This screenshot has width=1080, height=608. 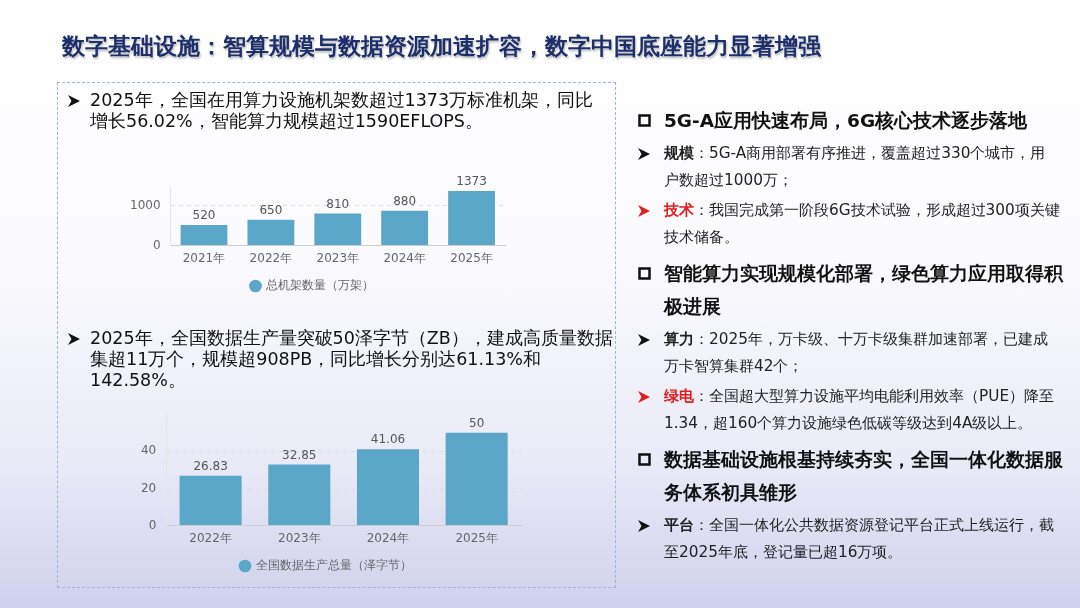 What do you see at coordinates (477, 422) in the screenshot?
I see `data-label: 50` at bounding box center [477, 422].